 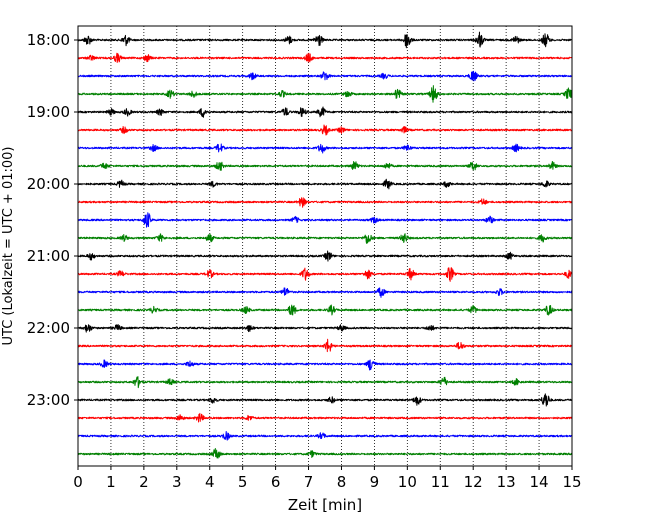 I want to click on x-tick-label: 11, so click(x=440, y=482).